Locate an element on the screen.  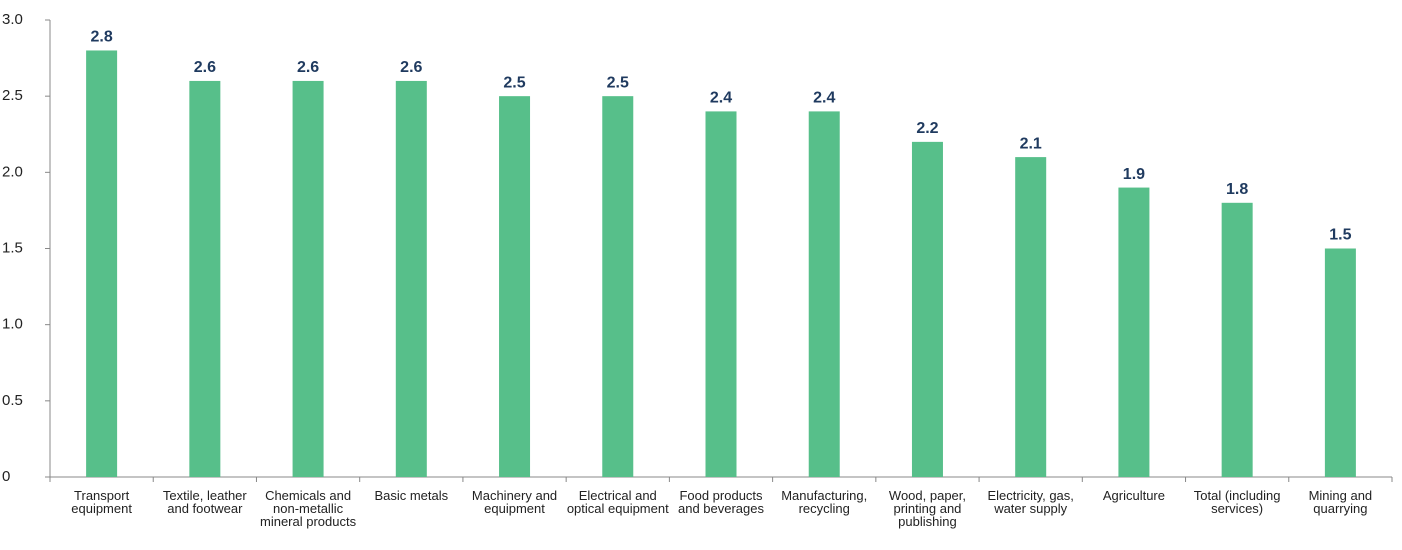
value-label: 1.8 is located at coordinates (1237, 189).